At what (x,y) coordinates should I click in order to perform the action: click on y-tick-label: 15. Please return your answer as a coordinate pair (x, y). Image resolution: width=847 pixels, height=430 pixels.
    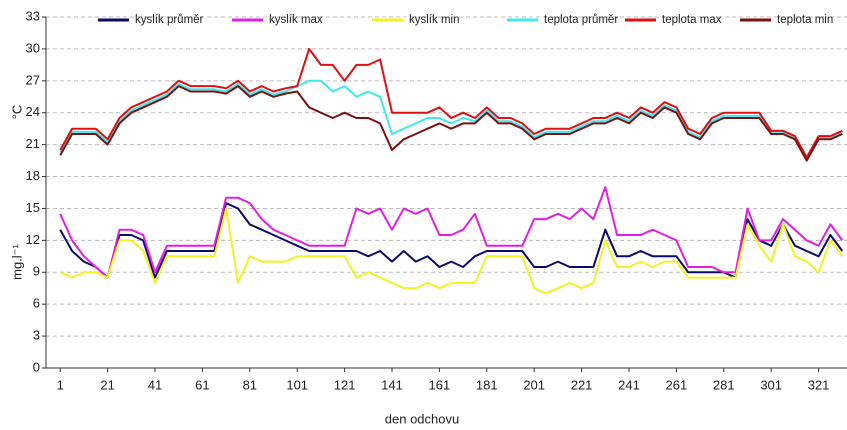
    Looking at the image, I should click on (33, 207).